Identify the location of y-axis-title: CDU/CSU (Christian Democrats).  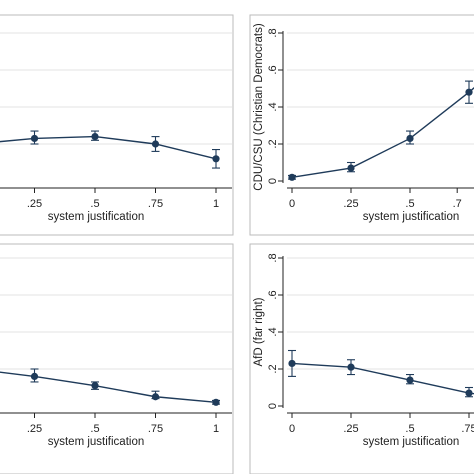
(259, 107).